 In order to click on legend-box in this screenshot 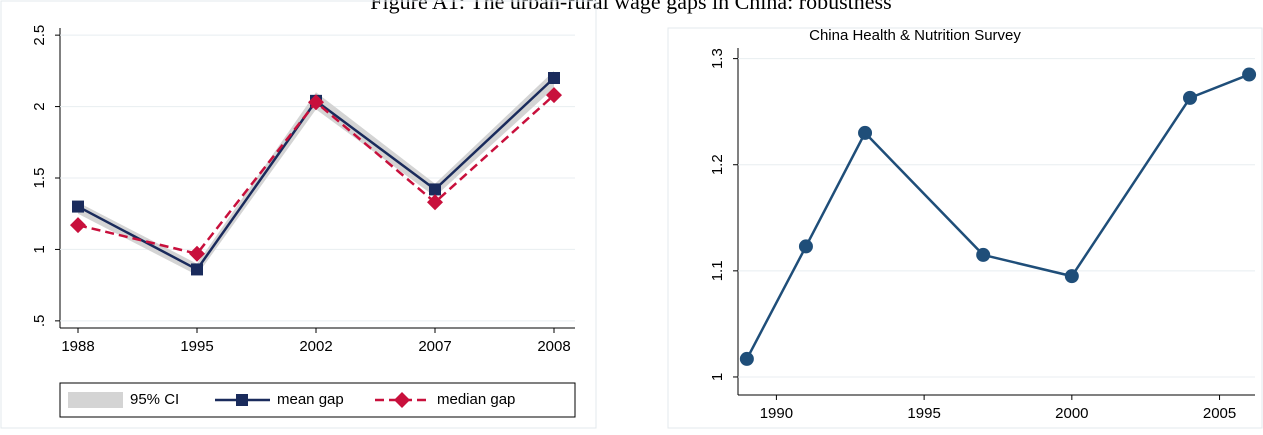, I will do `click(317, 400)`.